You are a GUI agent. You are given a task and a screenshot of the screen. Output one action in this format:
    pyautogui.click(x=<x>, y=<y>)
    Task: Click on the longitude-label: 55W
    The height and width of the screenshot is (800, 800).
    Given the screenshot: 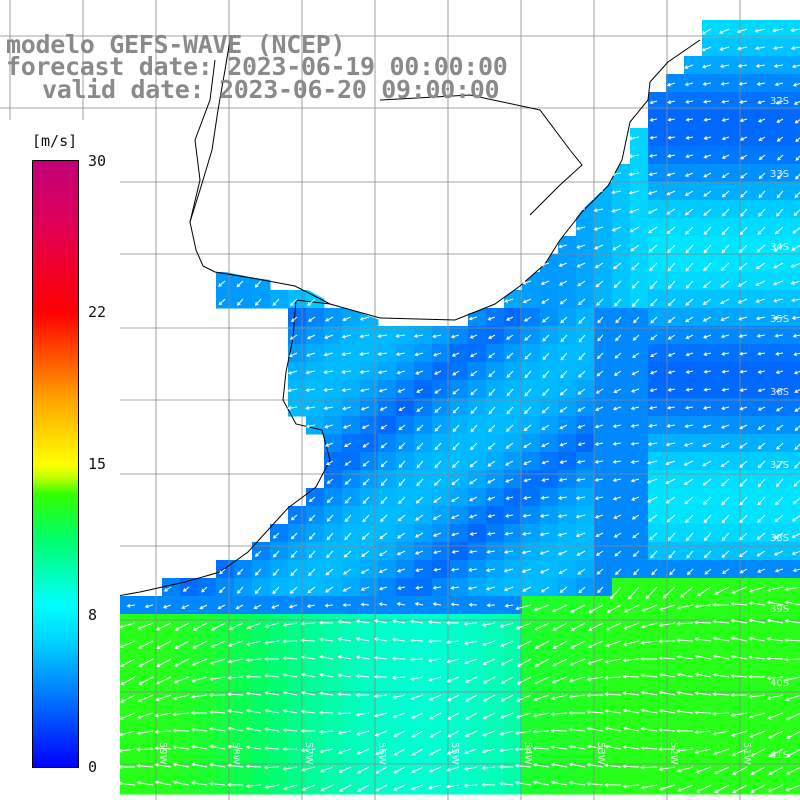 What is the action you would take?
    pyautogui.click(x=454, y=753)
    